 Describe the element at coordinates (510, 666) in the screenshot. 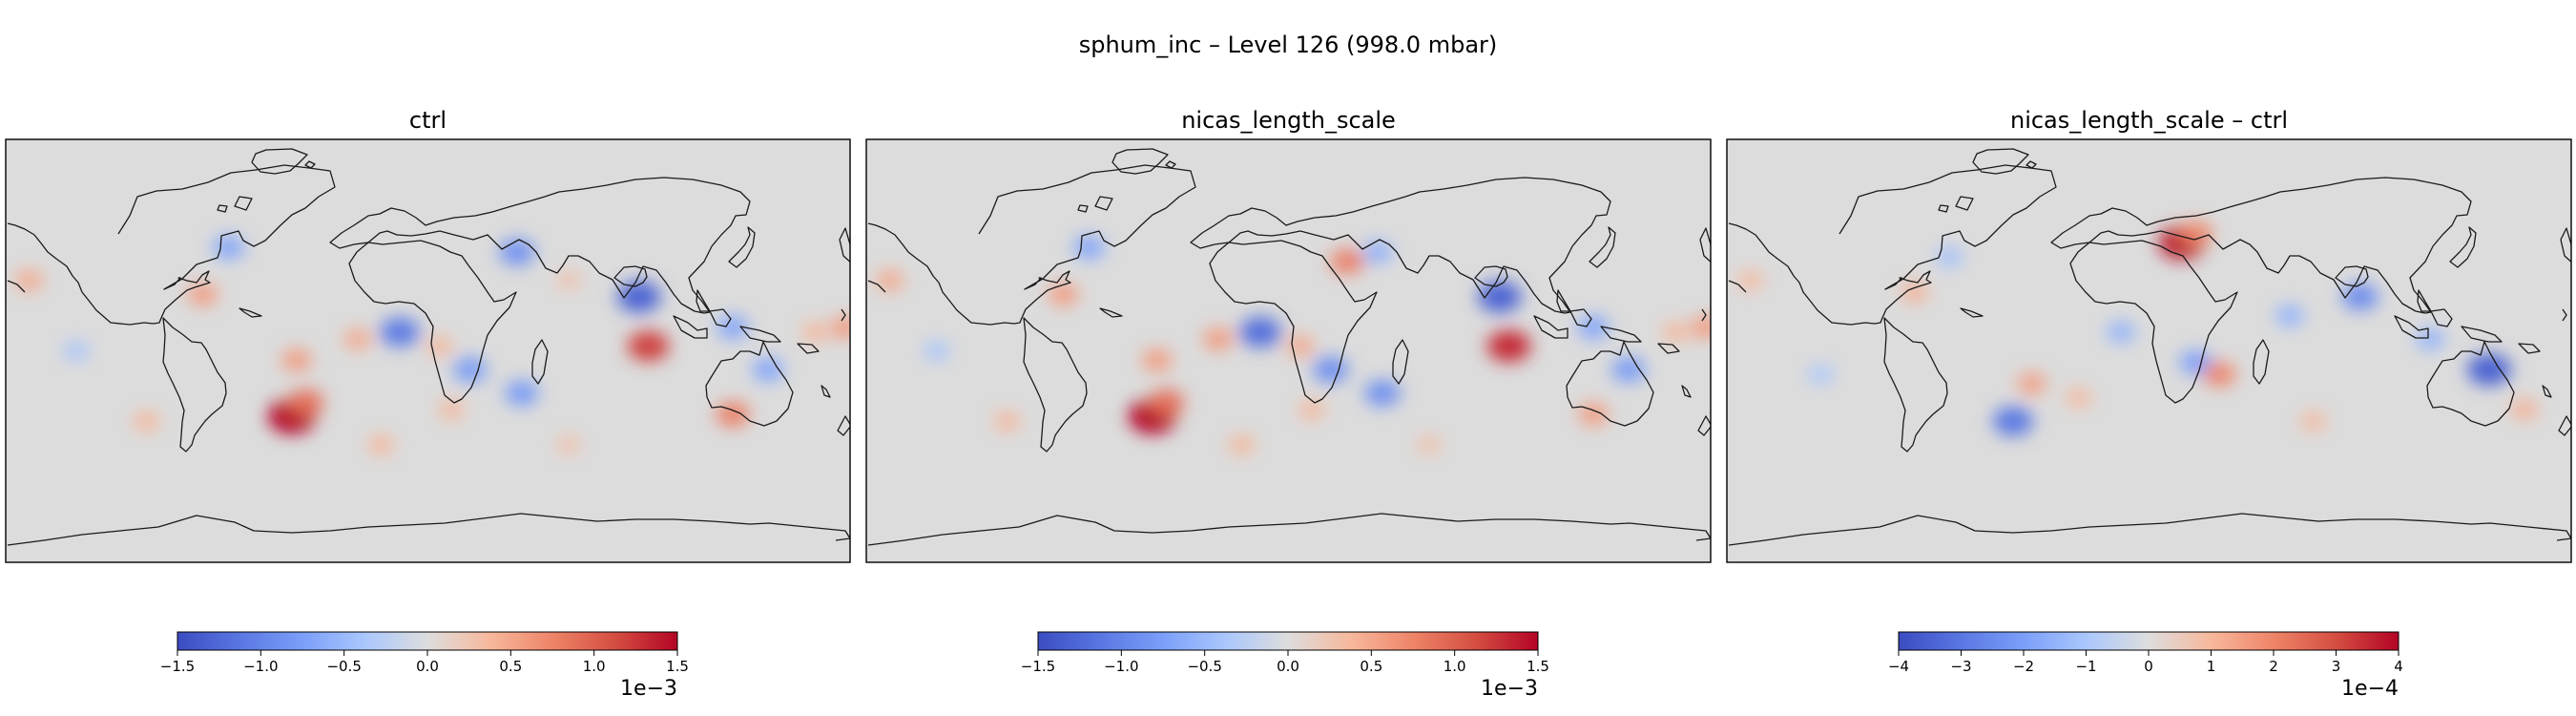

I see `colorbar-tick-label: 0.5` at that location.